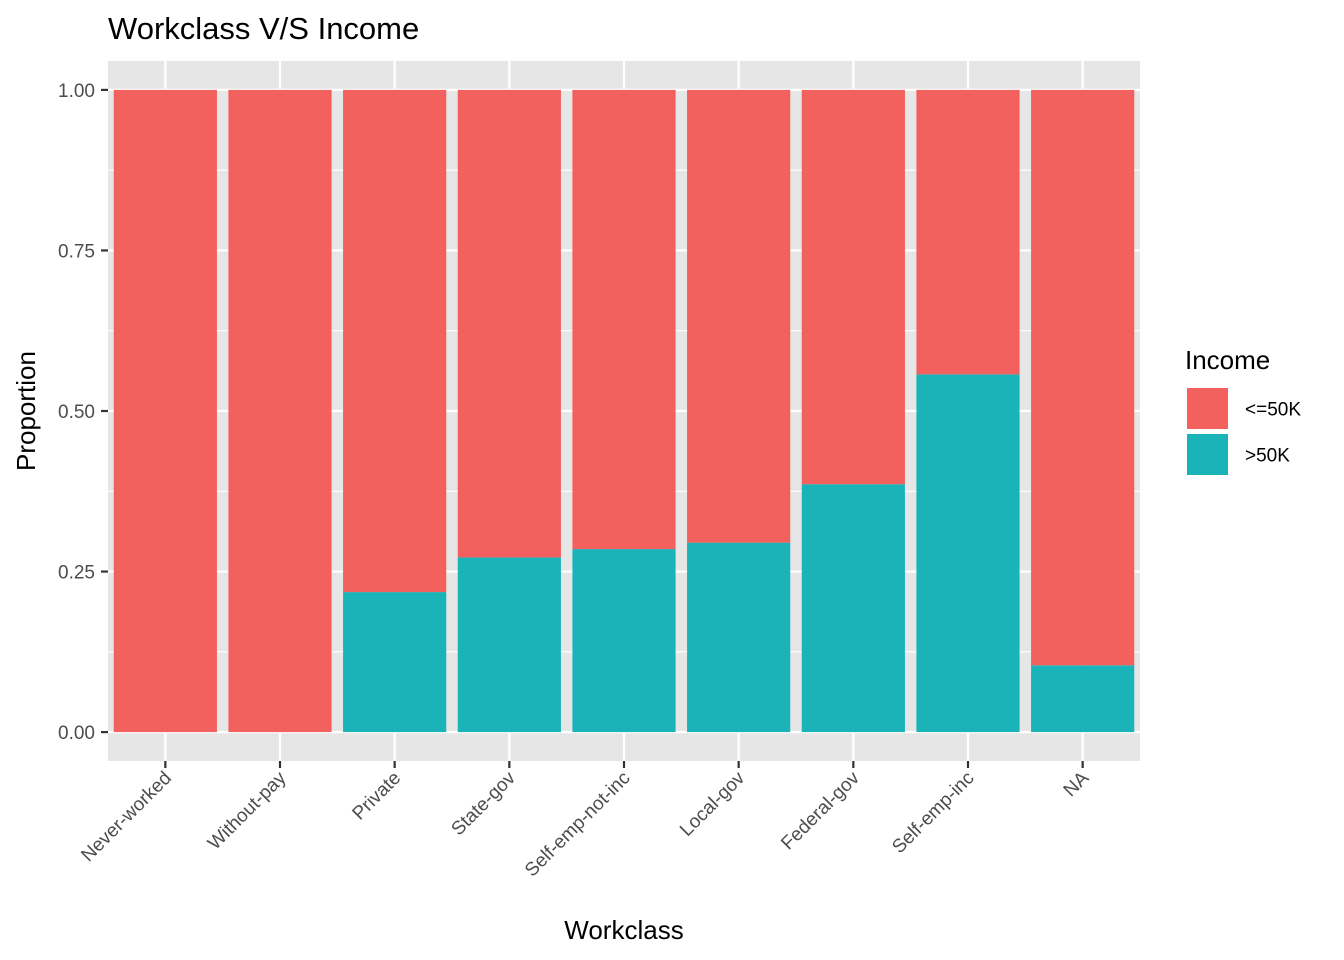  What do you see at coordinates (1077, 784) in the screenshot?
I see `x-tick-label: NA` at bounding box center [1077, 784].